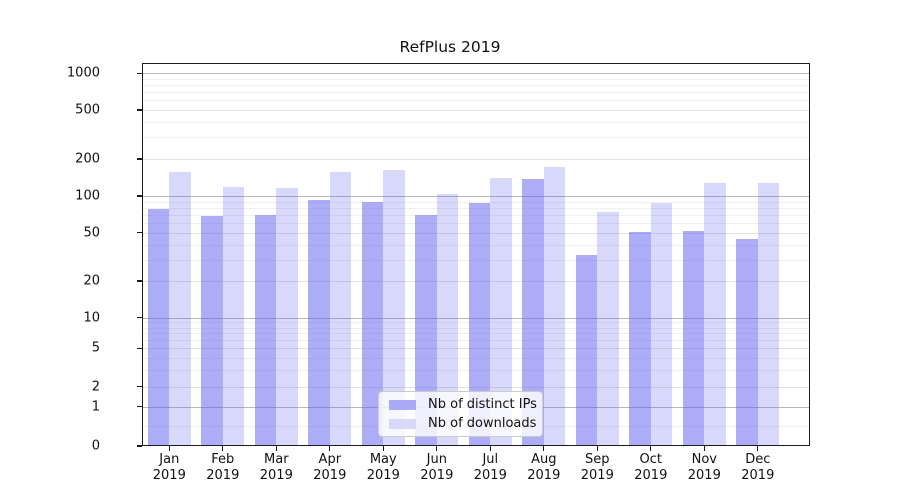  What do you see at coordinates (501, 312) in the screenshot?
I see `bar-downloads-jul` at bounding box center [501, 312].